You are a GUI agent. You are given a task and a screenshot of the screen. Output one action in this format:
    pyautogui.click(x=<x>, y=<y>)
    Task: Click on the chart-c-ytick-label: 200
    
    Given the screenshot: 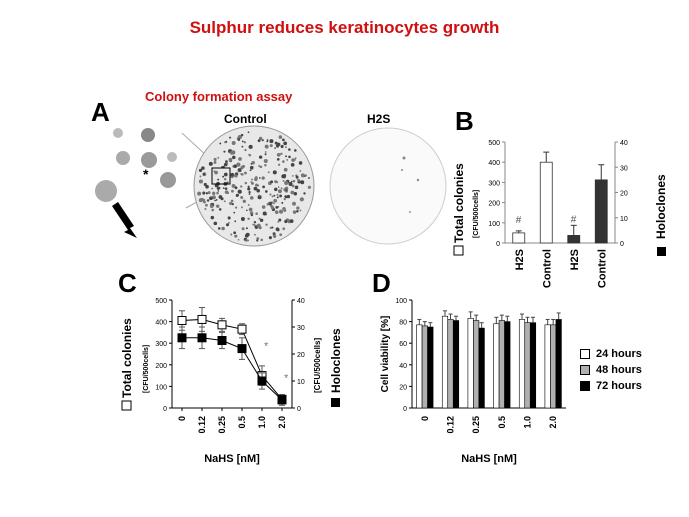 What is the action you would take?
    pyautogui.click(x=161, y=366)
    